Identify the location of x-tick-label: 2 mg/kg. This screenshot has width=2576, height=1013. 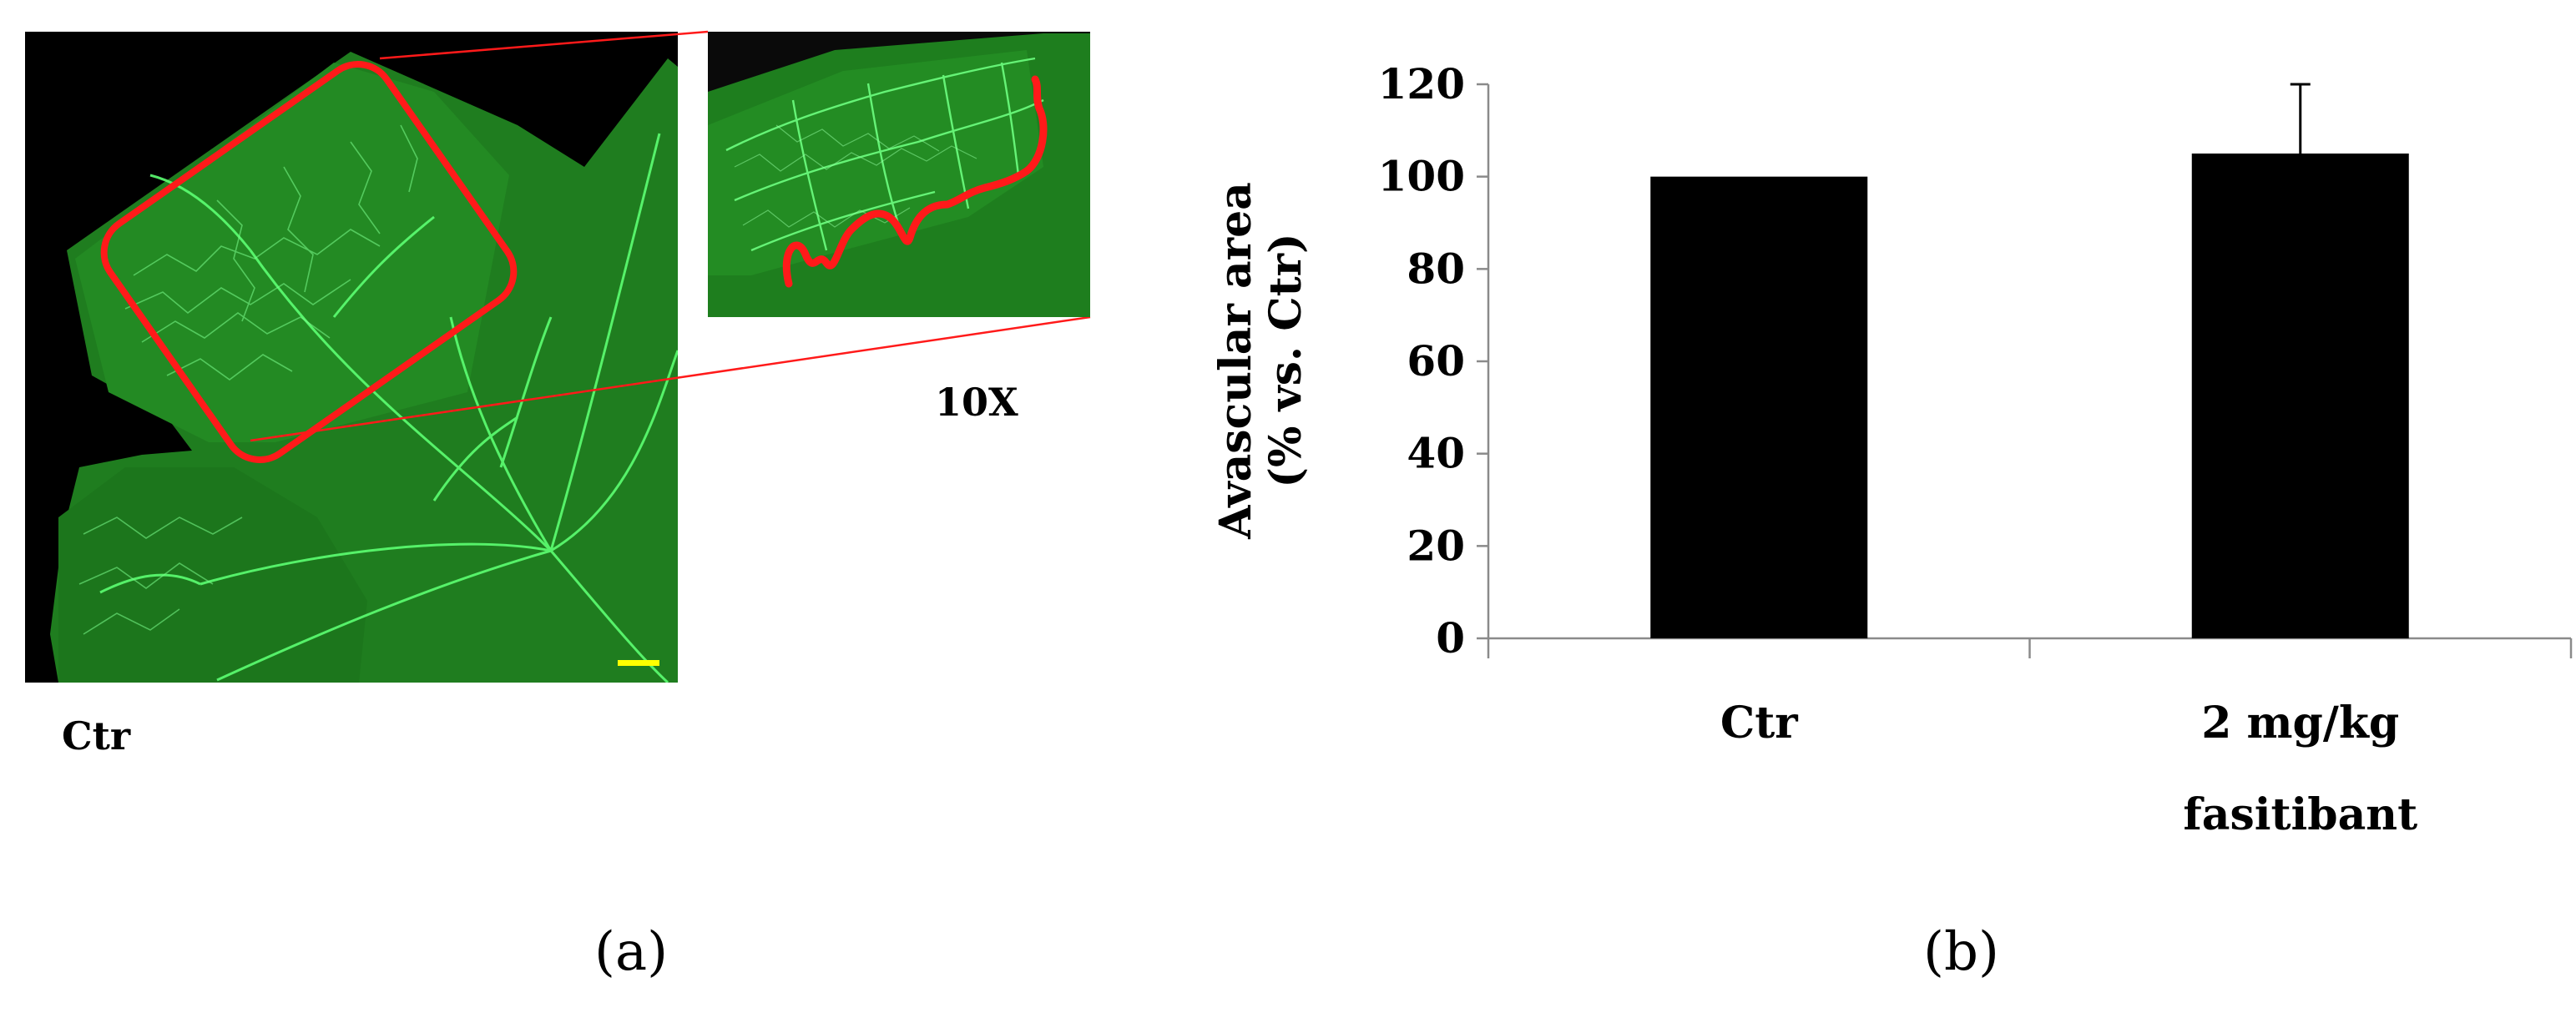
(2300, 723).